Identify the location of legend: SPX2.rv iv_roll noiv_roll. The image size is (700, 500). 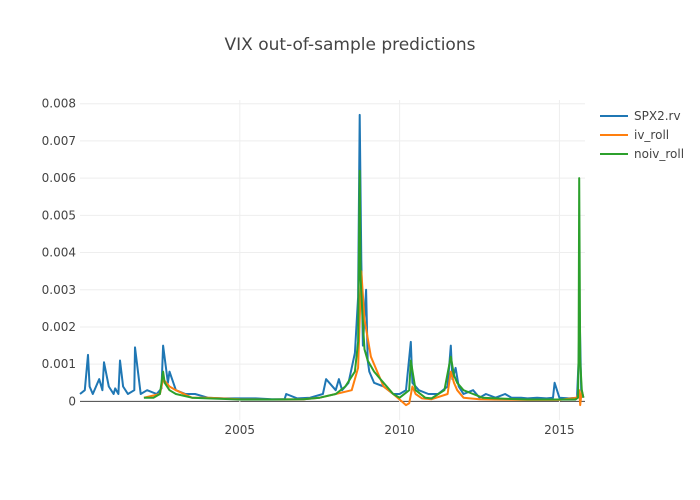
(642, 135).